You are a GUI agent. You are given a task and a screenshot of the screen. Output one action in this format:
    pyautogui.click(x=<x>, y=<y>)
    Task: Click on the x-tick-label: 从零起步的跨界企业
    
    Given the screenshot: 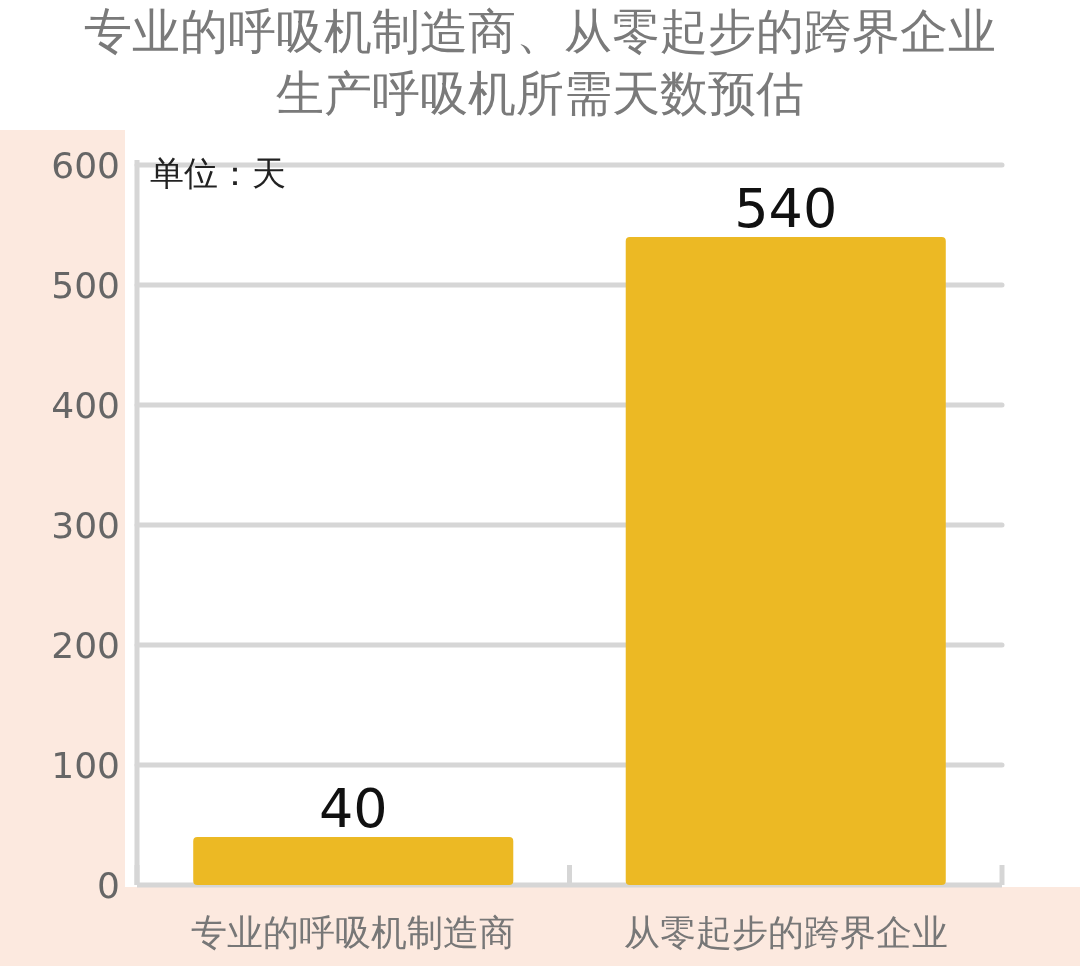 What is the action you would take?
    pyautogui.click(x=785, y=932)
    